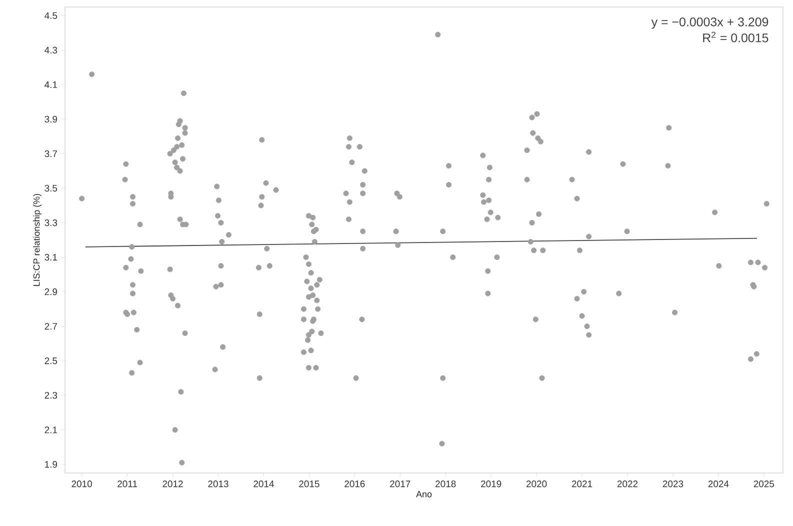 Image resolution: width=793 pixels, height=526 pixels. What do you see at coordinates (673, 484) in the screenshot?
I see `x-tick-label: 2023` at bounding box center [673, 484].